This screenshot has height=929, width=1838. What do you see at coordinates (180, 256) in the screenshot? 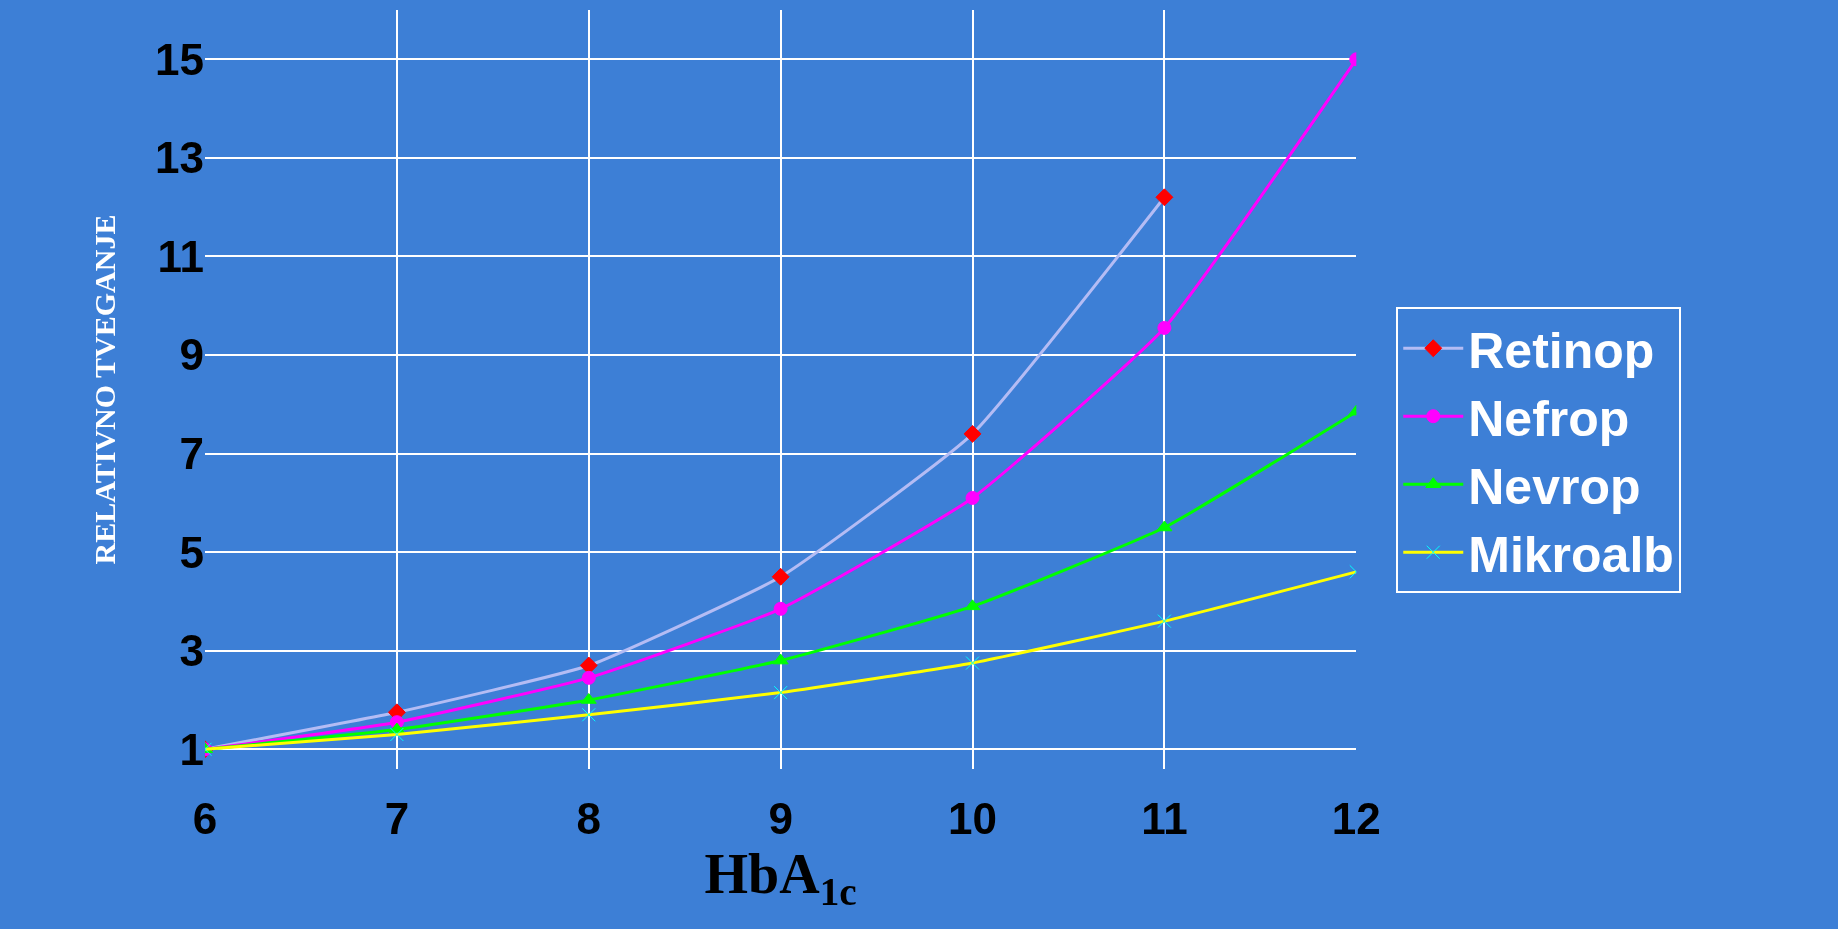
I see `y-tick-label: 11` at bounding box center [180, 256].